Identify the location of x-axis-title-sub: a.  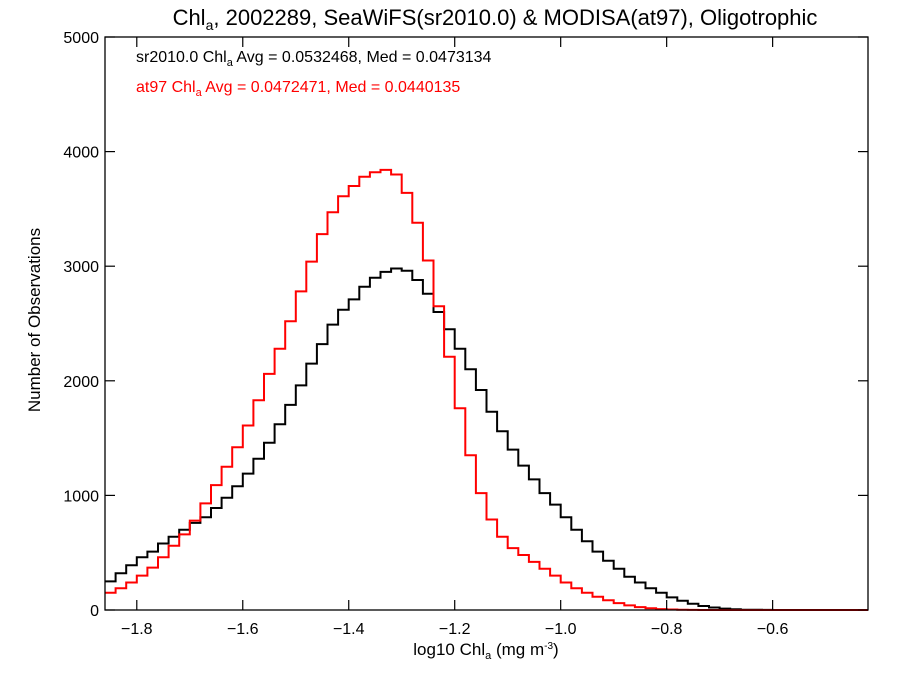
(488, 656).